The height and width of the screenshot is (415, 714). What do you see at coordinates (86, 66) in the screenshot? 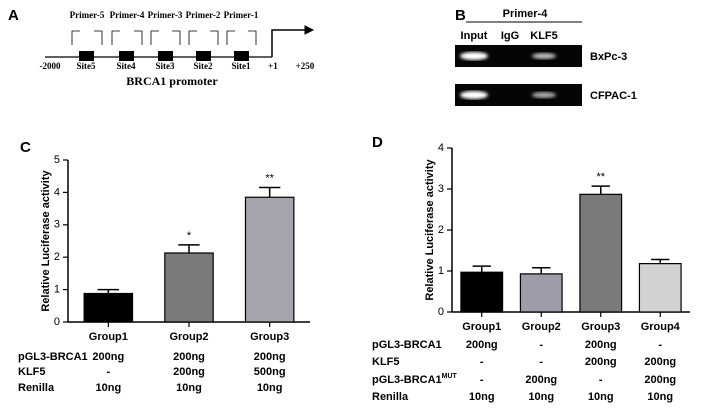
I see `site-label: Site5` at bounding box center [86, 66].